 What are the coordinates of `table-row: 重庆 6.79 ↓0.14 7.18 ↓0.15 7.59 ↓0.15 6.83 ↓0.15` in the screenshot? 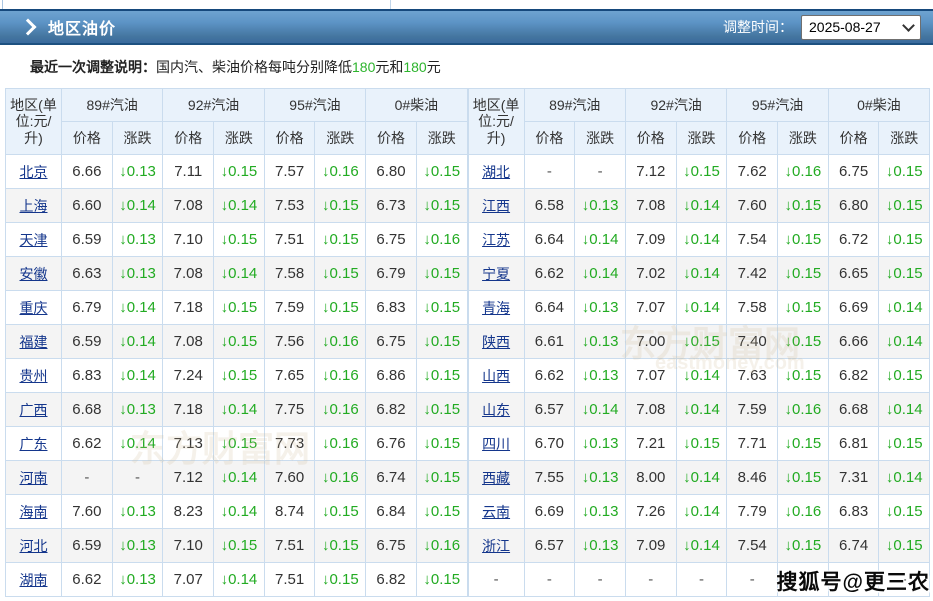 It's located at (236, 307).